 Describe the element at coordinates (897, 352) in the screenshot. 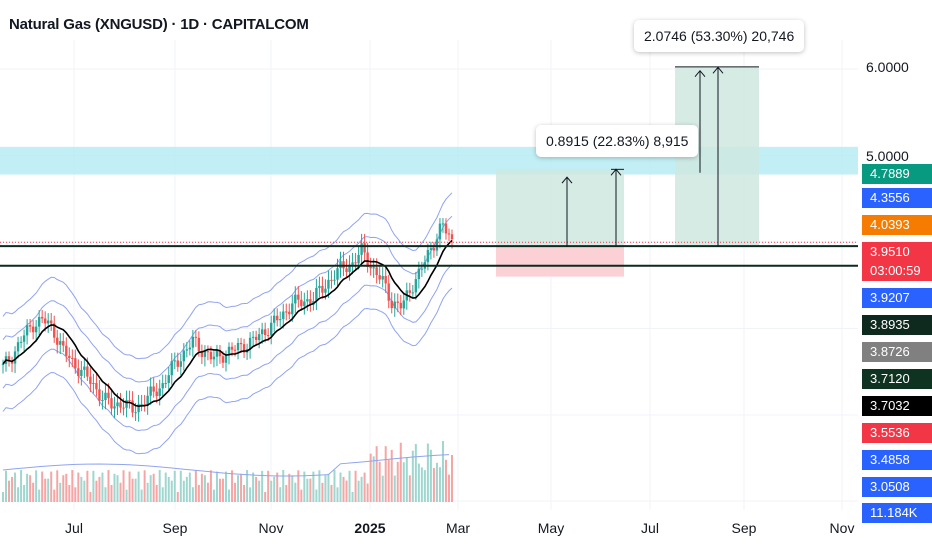

I see `price-badge: 3.8726` at that location.